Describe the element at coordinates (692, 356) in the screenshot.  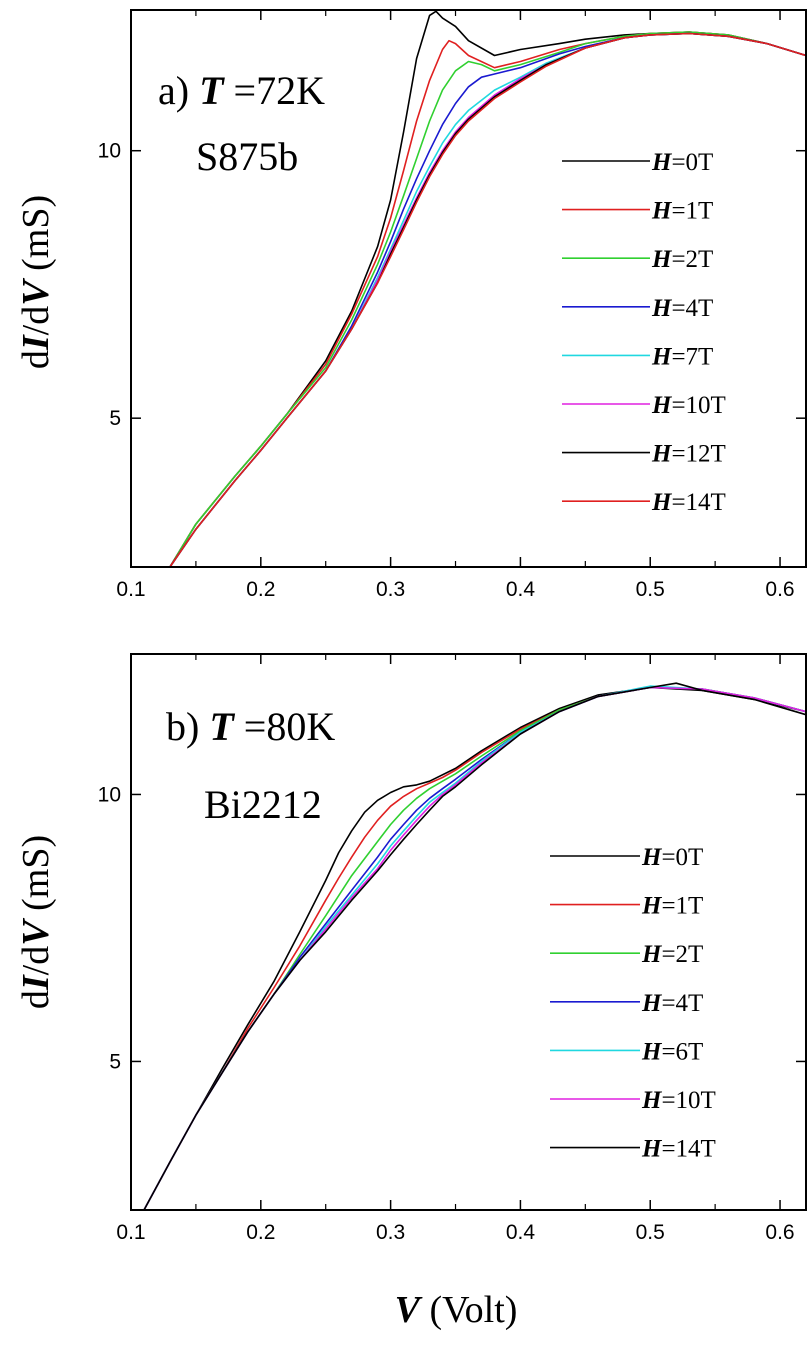
I see `legend-field-value: =7T` at that location.